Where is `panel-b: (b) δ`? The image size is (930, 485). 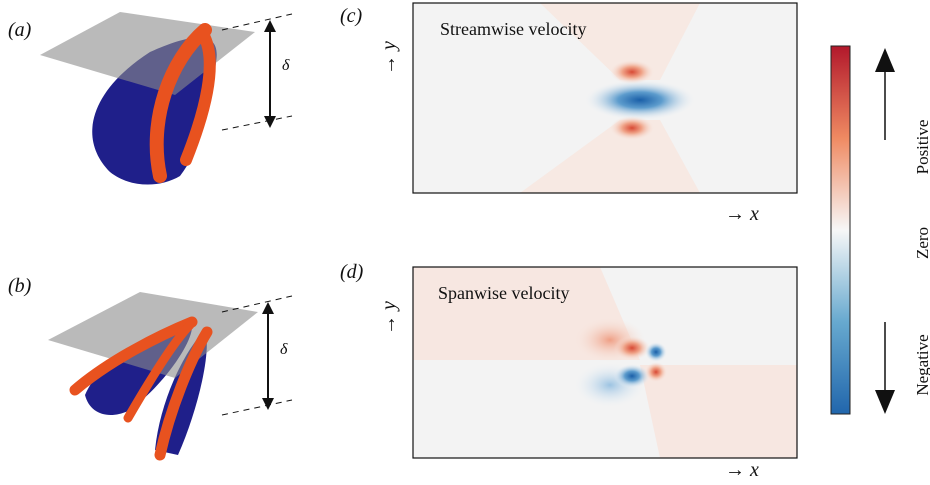
panel-b: (b) δ is located at coordinates (150, 368).